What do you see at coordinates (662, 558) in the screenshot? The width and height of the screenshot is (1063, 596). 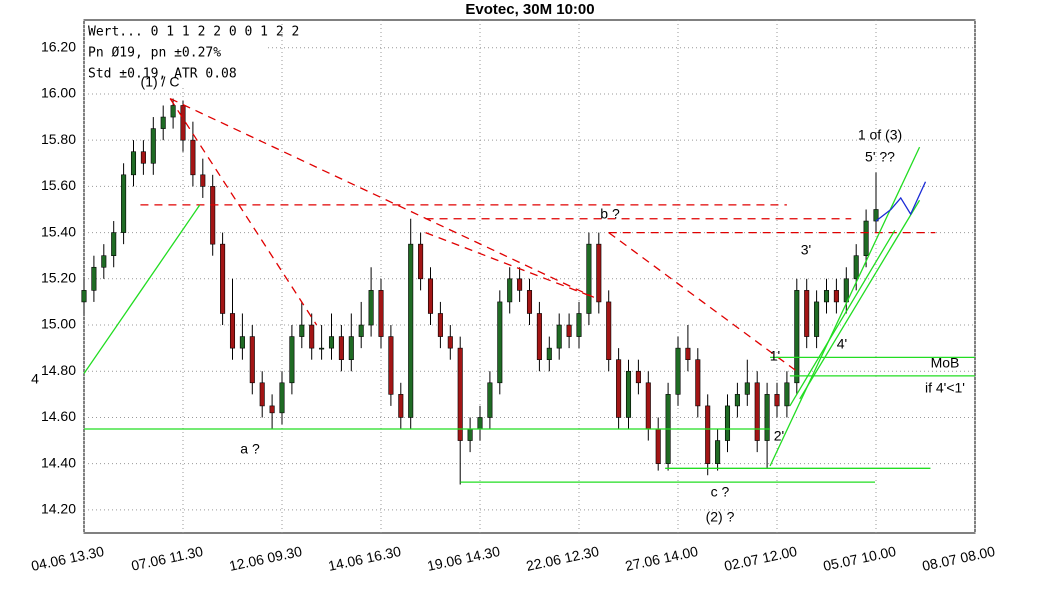 I see `x-tick-label: 27.06 14.00` at bounding box center [662, 558].